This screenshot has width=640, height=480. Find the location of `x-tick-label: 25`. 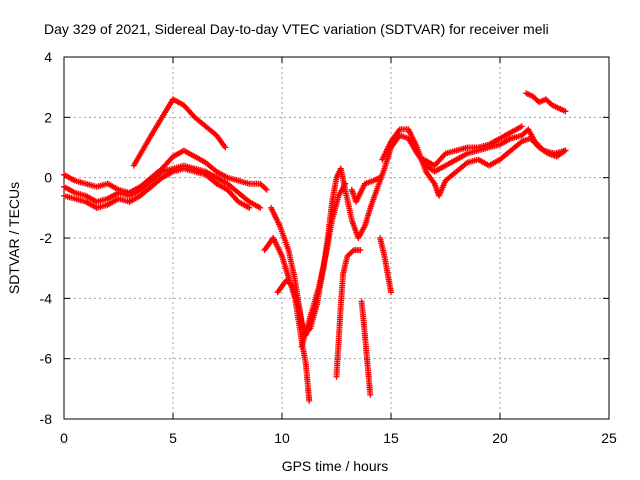

x-tick-label: 25 is located at coordinates (609, 438).